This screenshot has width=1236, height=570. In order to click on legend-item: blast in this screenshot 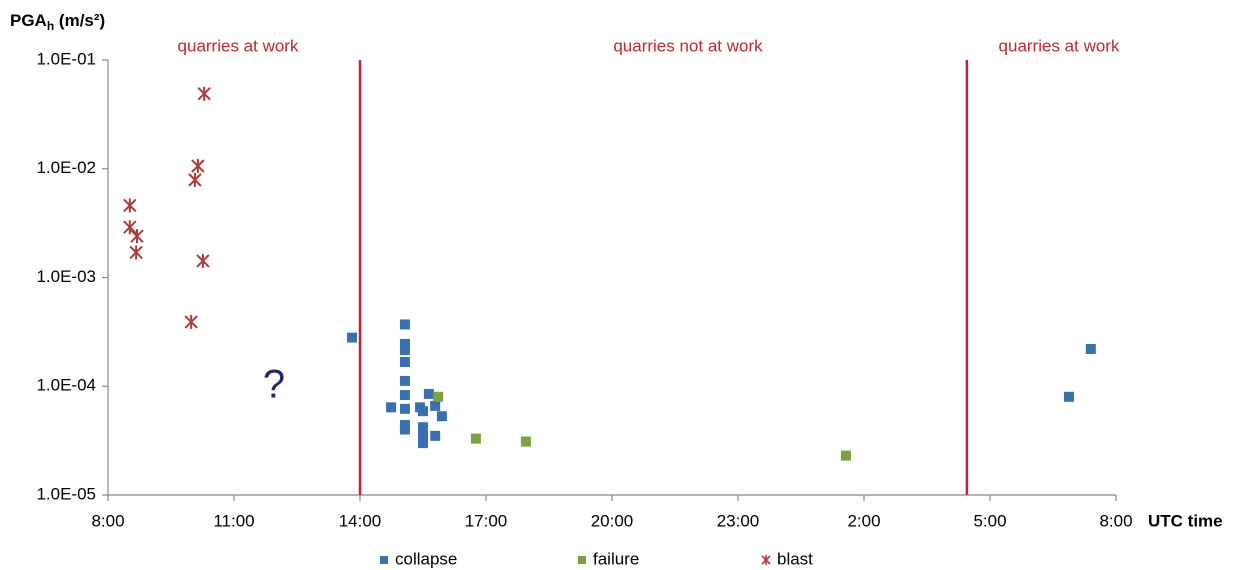, I will do `click(787, 558)`.